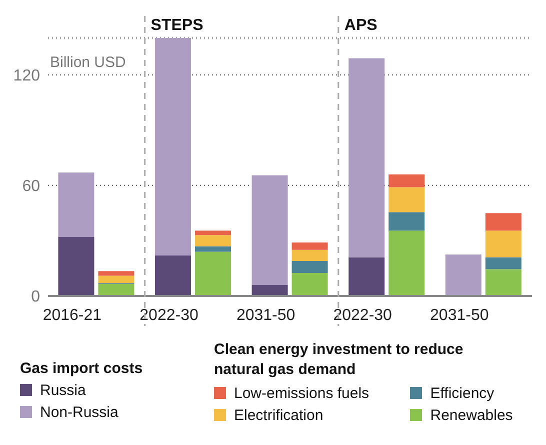 This screenshot has height=445, width=546. Describe the element at coordinates (278, 416) in the screenshot. I see `legend-label: Electrification` at that location.